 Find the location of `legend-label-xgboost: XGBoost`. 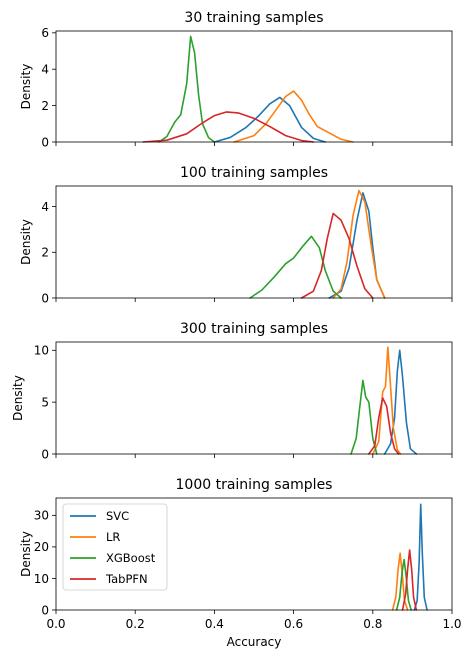

legend-label-xgboost: XGBoost is located at coordinates (131, 558).